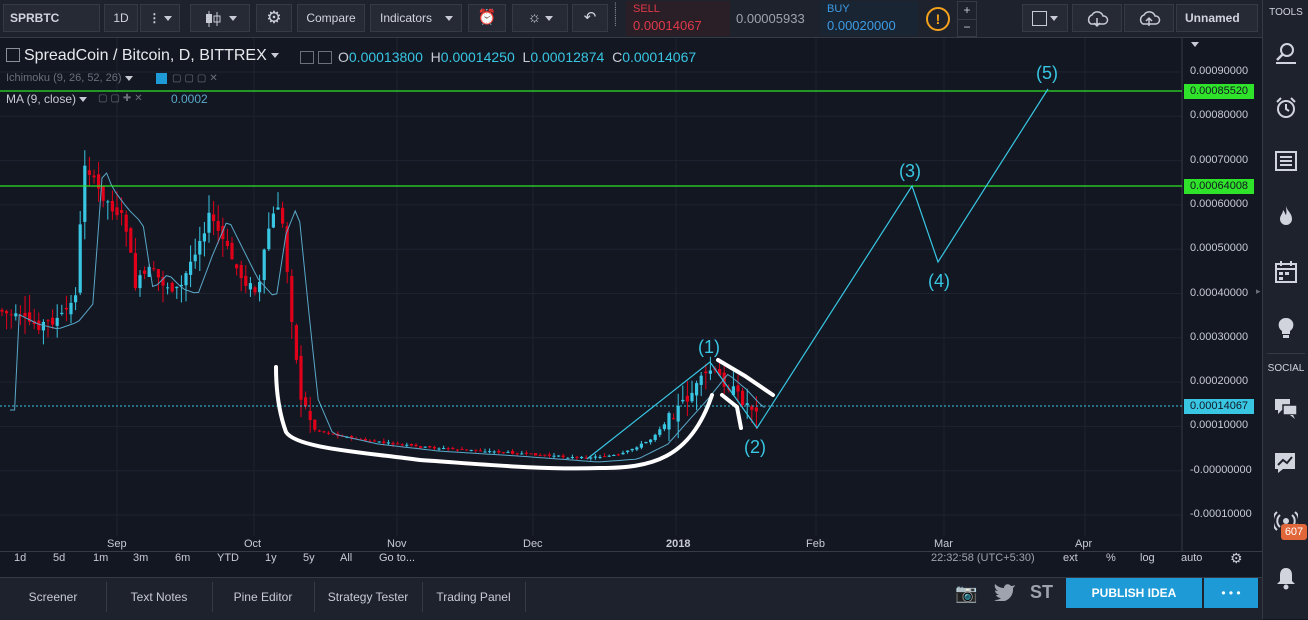 The height and width of the screenshot is (620, 1308). I want to click on period-button: 1d, so click(20, 558).